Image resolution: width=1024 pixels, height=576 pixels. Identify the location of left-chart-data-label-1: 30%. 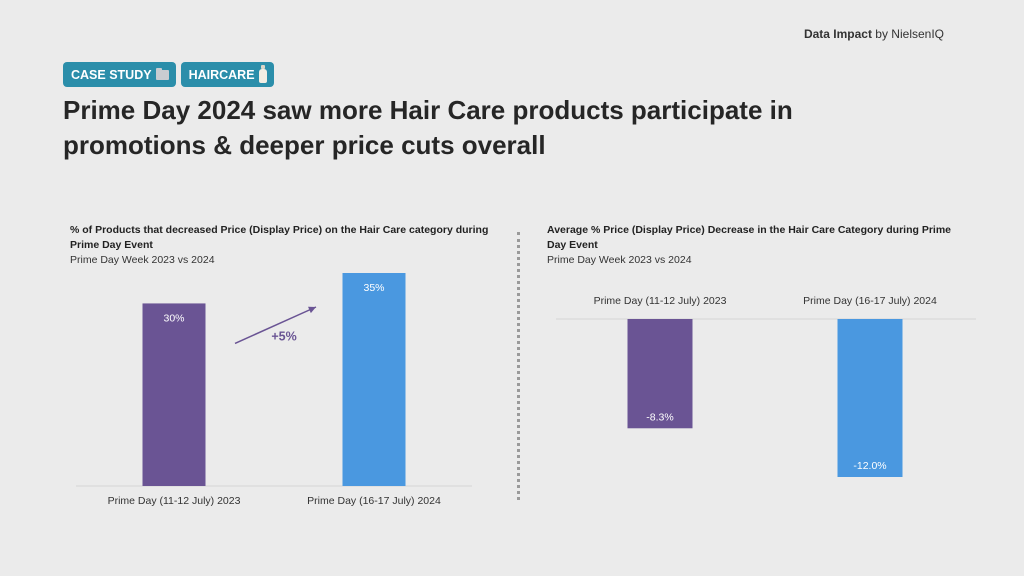
(173, 318).